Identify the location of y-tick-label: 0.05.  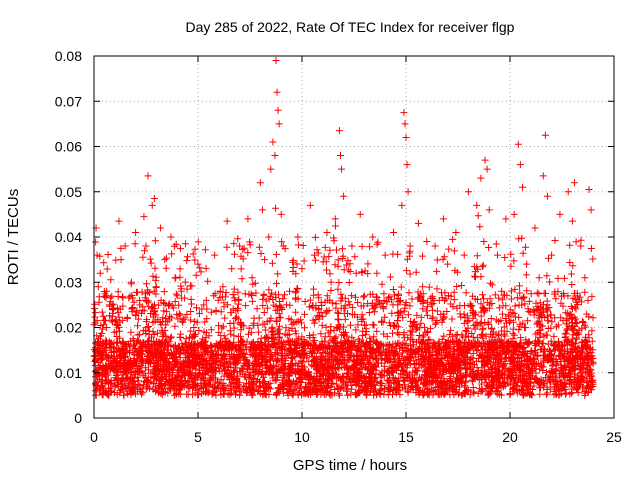
(68, 192).